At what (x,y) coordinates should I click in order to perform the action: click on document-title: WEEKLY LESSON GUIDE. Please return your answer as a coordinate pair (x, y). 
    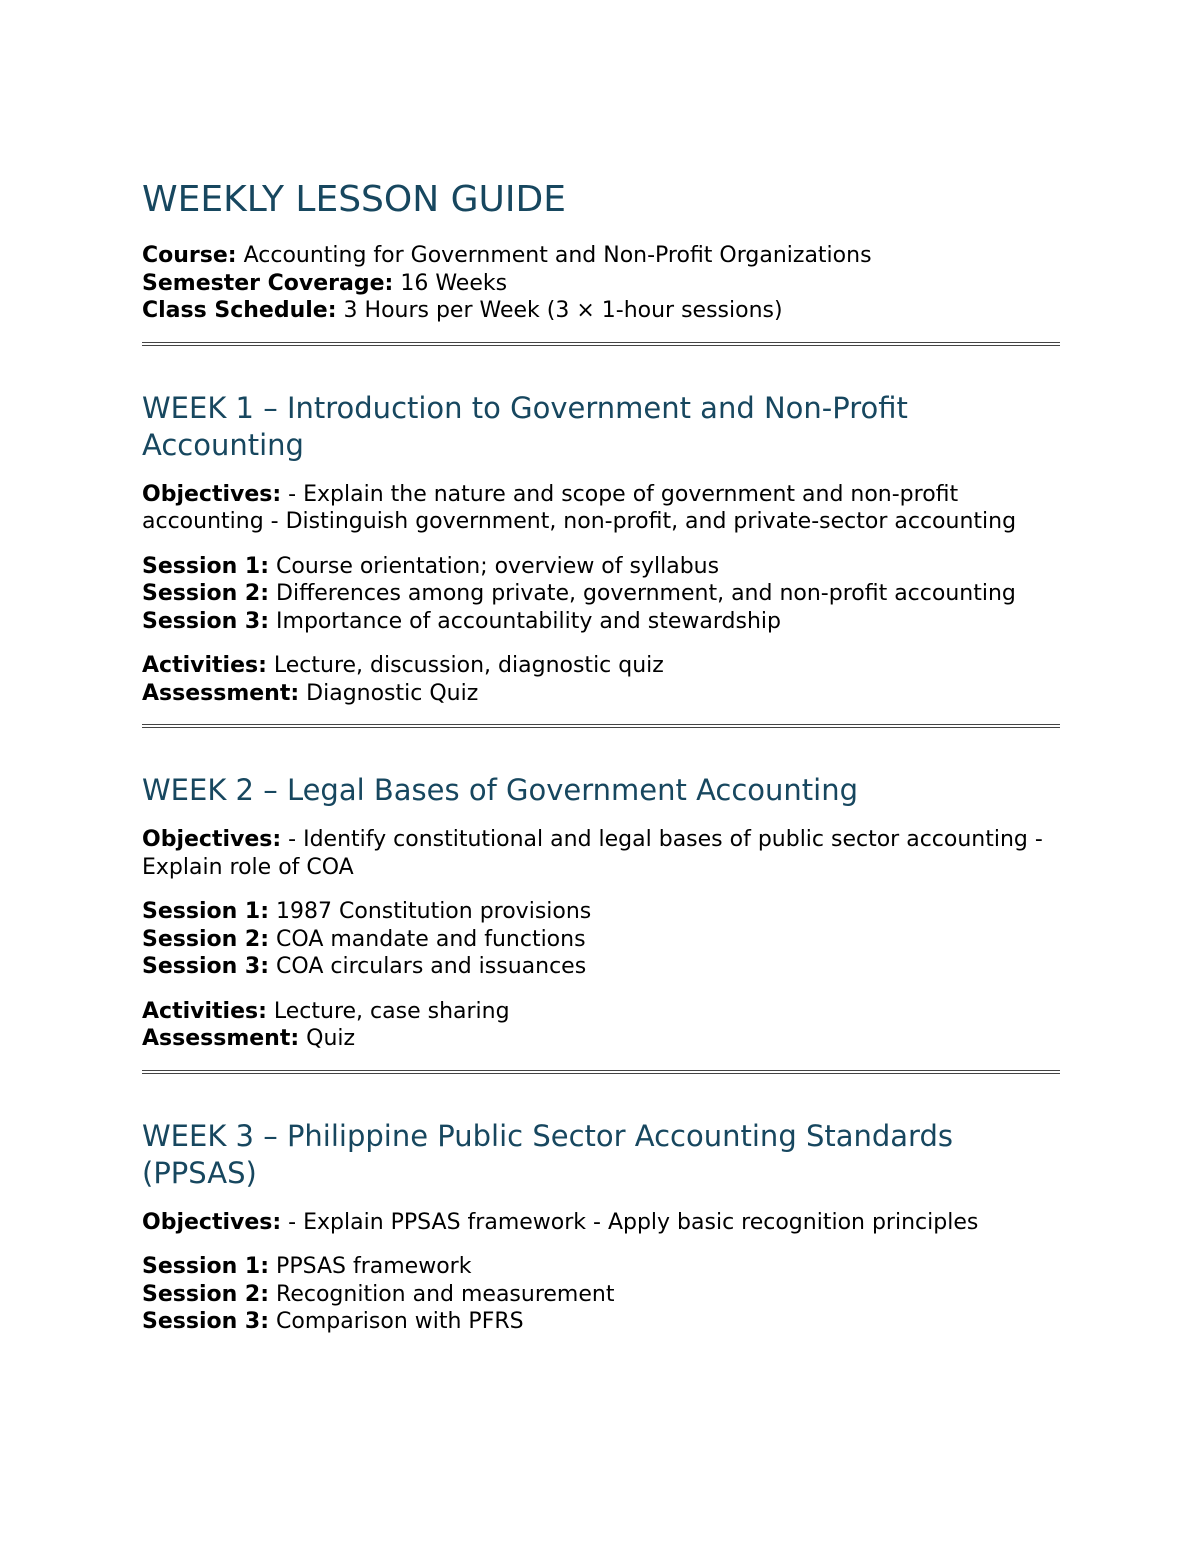
    Looking at the image, I should click on (354, 199).